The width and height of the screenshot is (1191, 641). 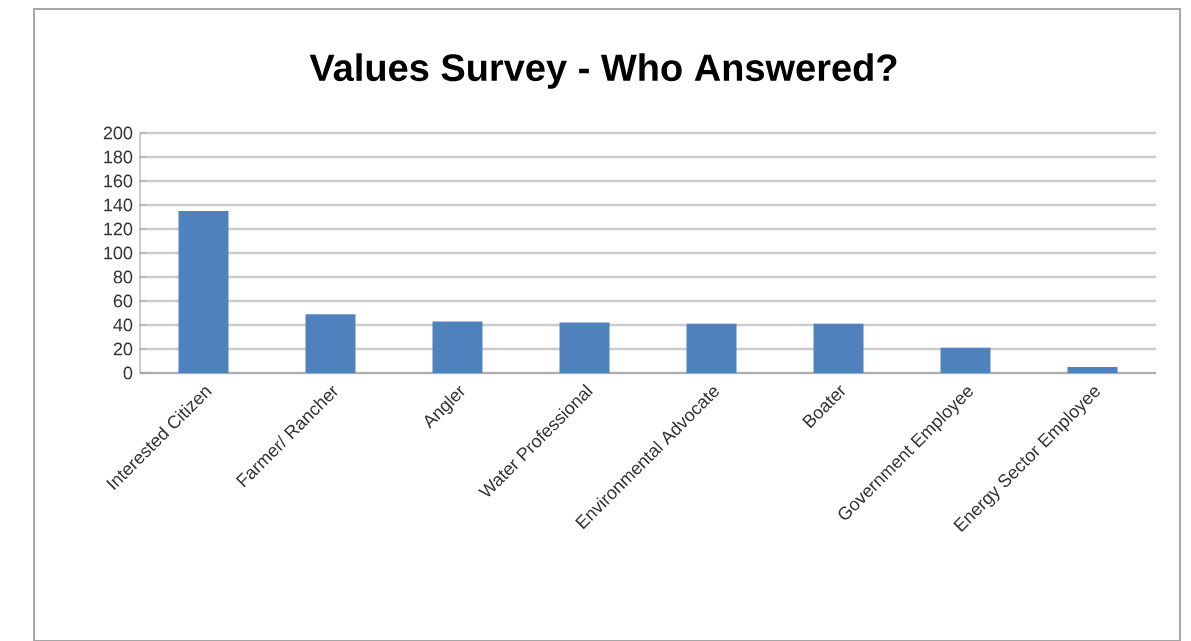 I want to click on y-tick-label: 60, so click(x=123, y=301).